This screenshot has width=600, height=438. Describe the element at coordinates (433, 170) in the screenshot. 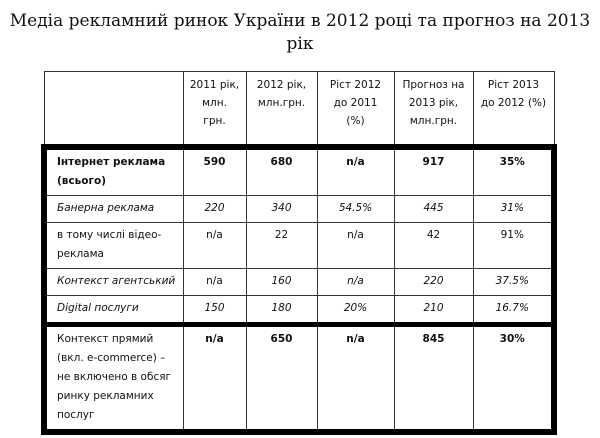

I see `cell-forecast-2013: 917` at that location.